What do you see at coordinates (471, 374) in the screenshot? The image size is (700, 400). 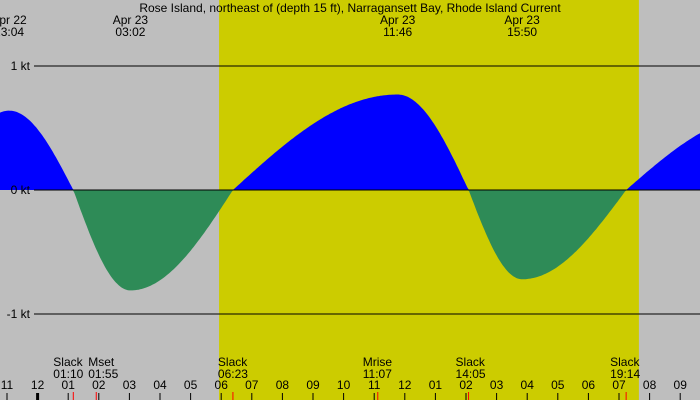 I see `event-time: 14:05` at bounding box center [471, 374].